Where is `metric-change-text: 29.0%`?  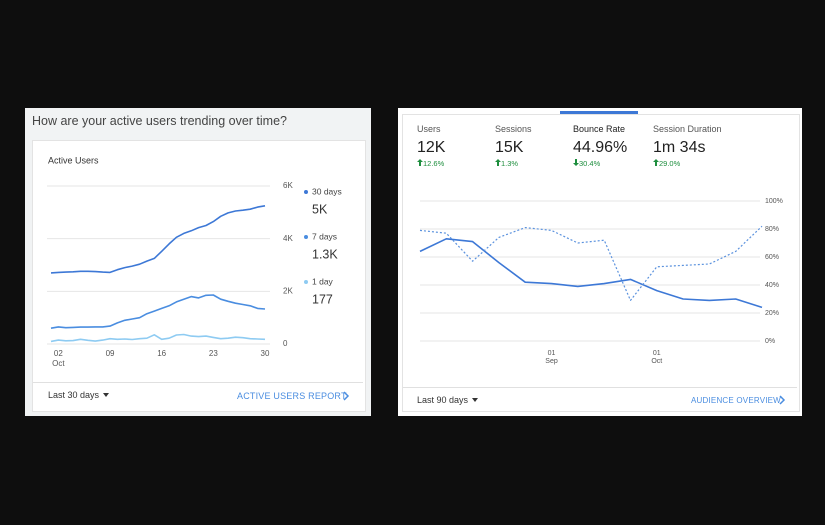
metric-change-text: 29.0% is located at coordinates (670, 163).